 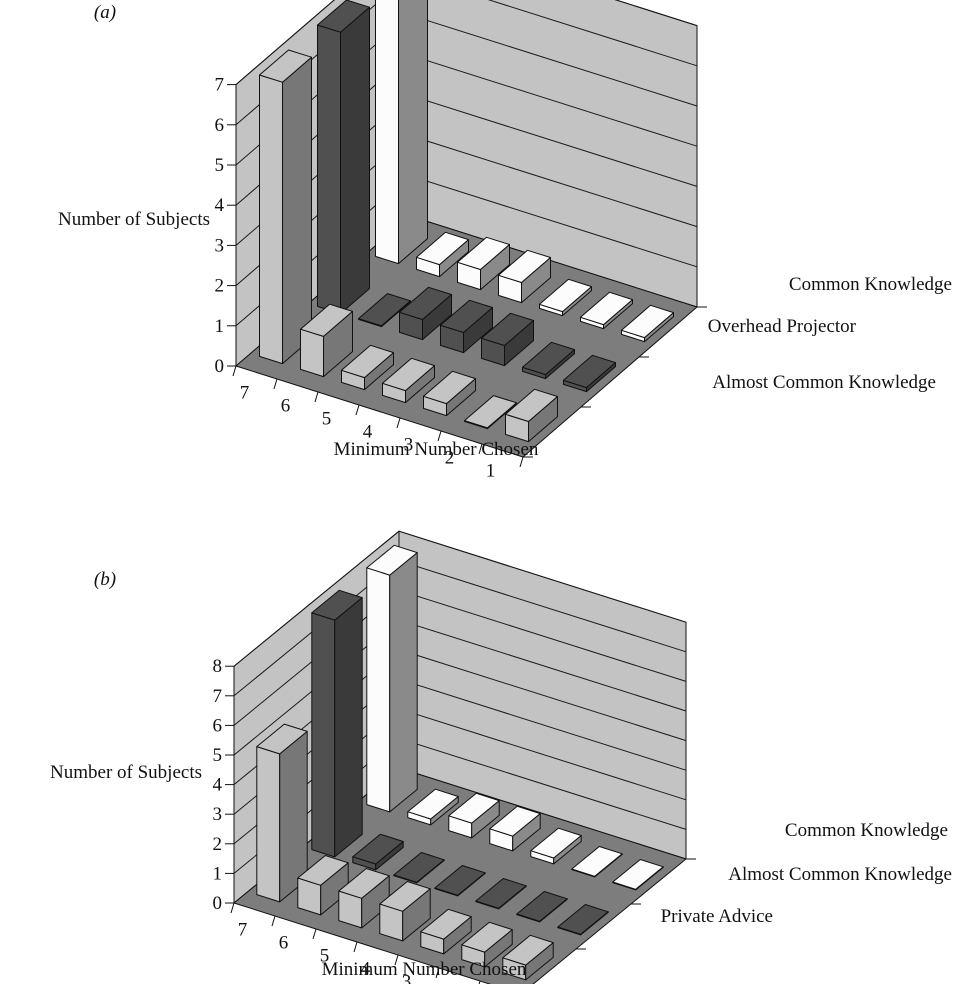 I want to click on y-axis-title: Number of Subjects, so click(x=126, y=772).